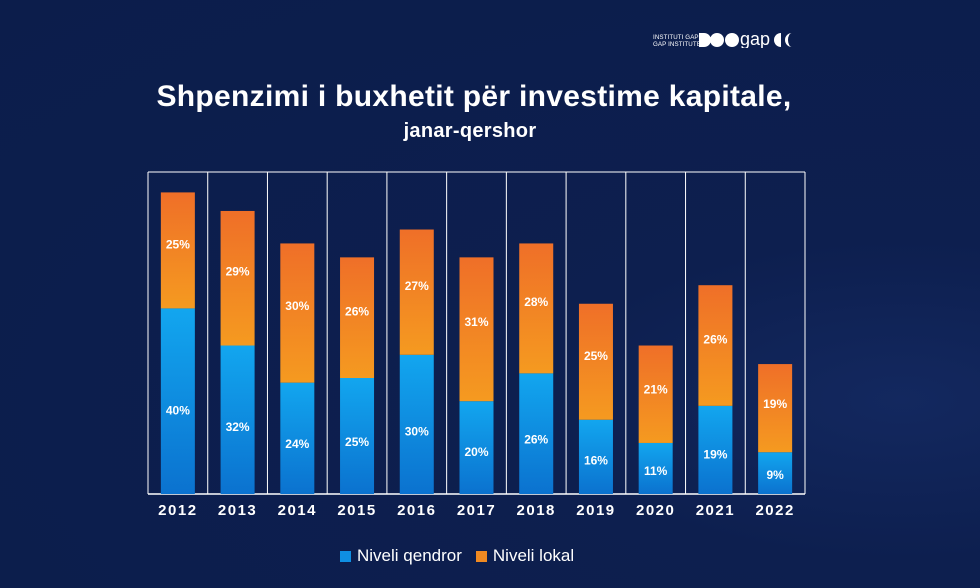  What do you see at coordinates (476, 510) in the screenshot?
I see `x-tick-label-2017: 2017` at bounding box center [476, 510].